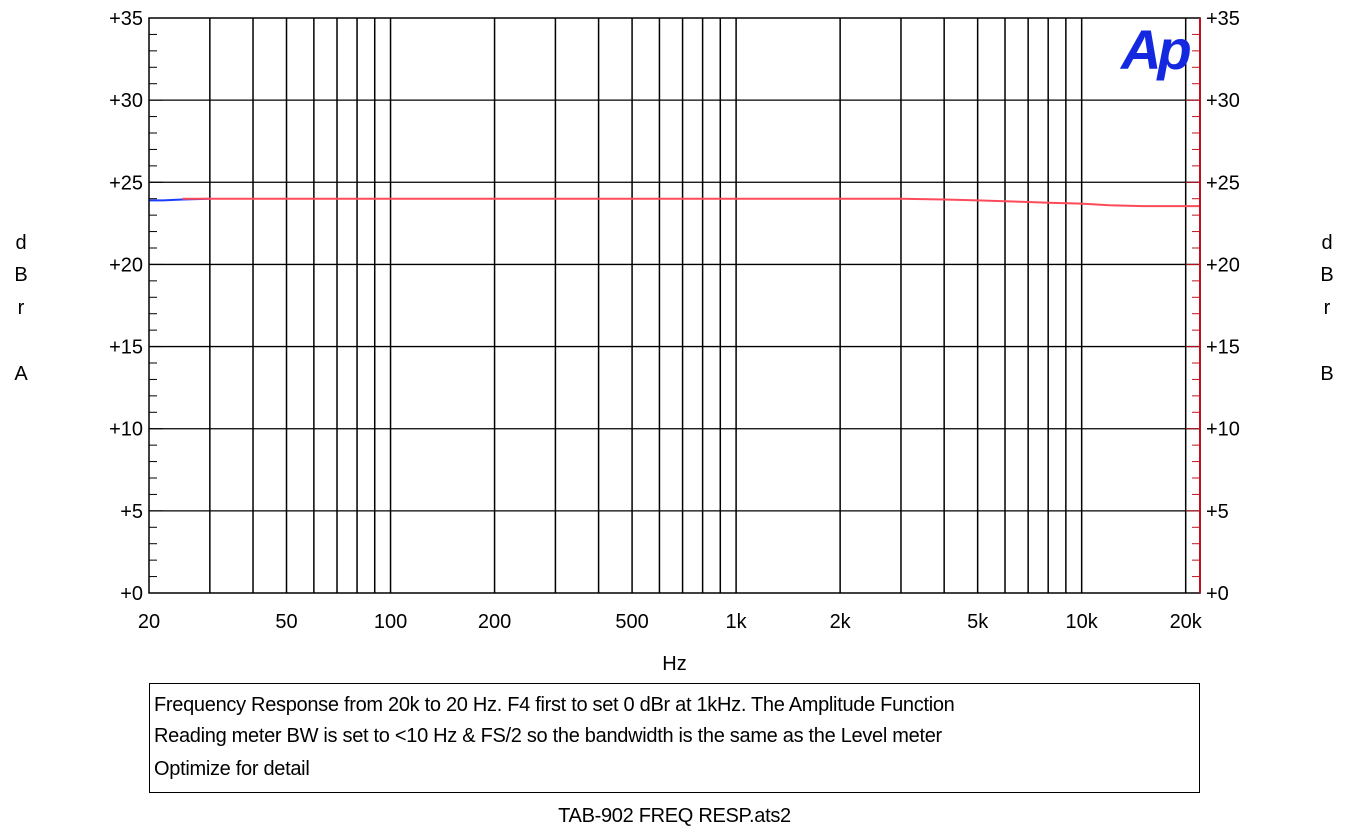 The image size is (1349, 829). What do you see at coordinates (1223, 19) in the screenshot?
I see `y-tick-label-right: +35` at bounding box center [1223, 19].